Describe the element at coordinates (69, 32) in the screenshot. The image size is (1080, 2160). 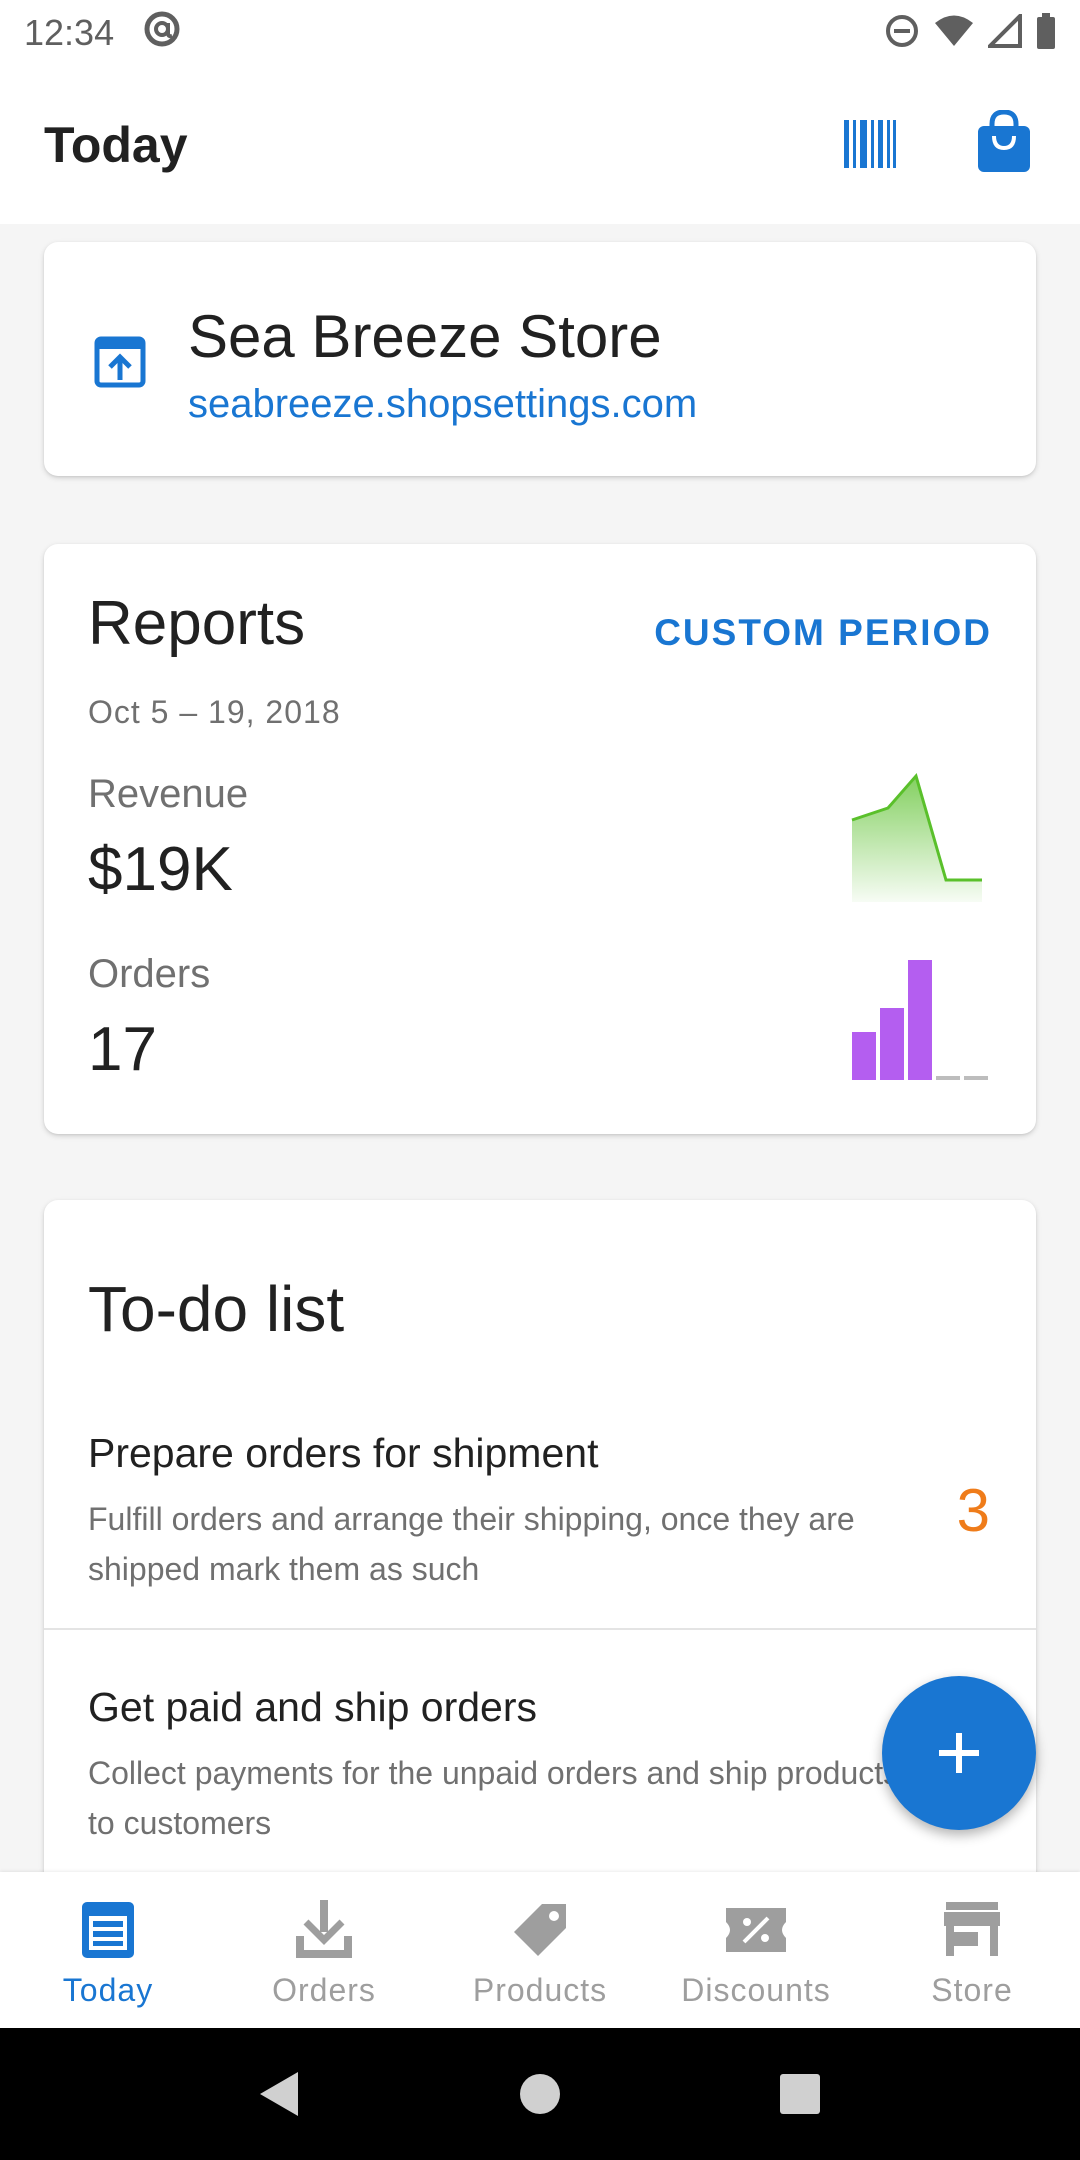
I see `status-time: 12:34` at that location.